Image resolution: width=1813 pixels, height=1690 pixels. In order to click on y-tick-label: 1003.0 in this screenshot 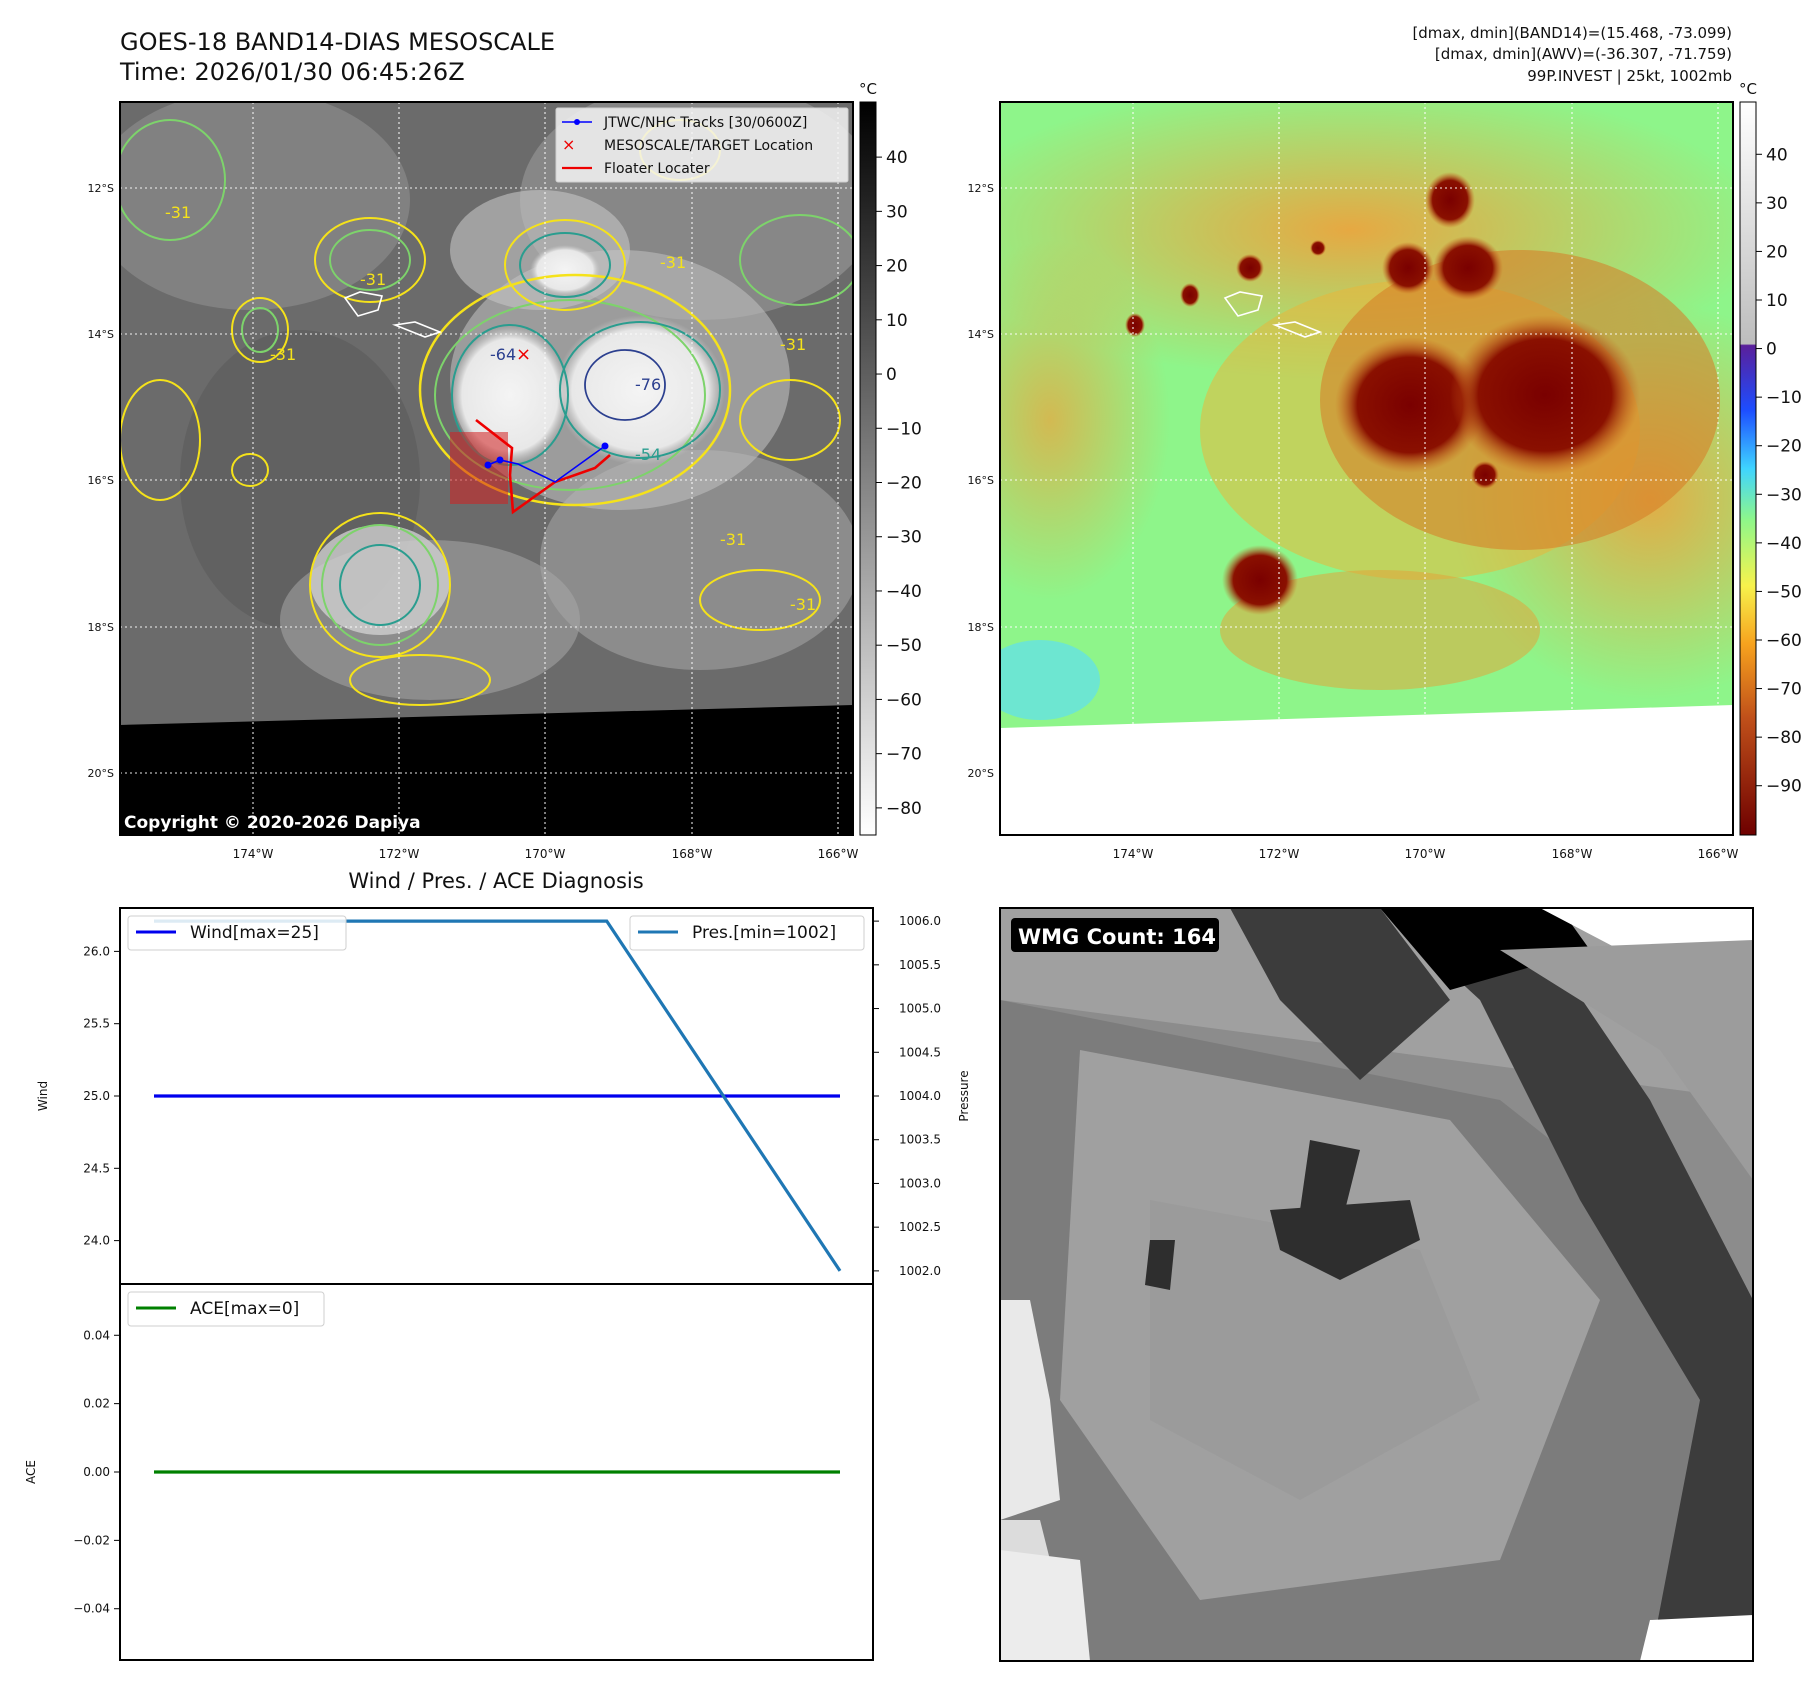, I will do `click(920, 1183)`.